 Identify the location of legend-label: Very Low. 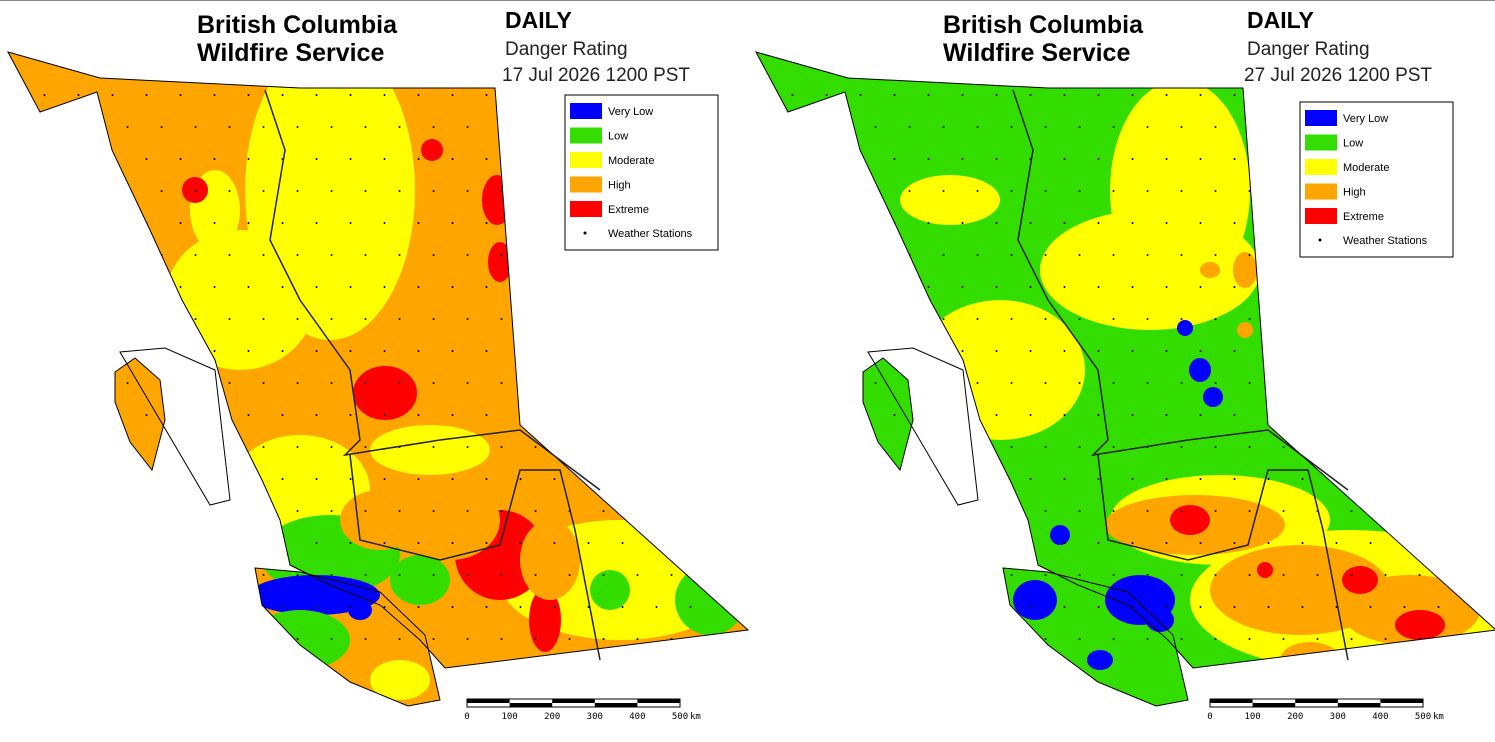
(1365, 119).